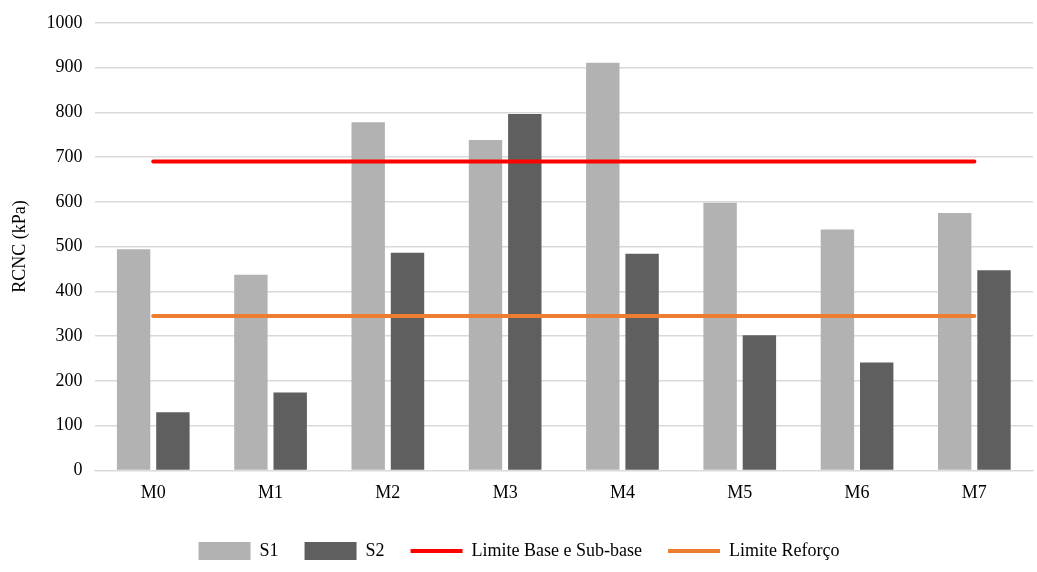 This screenshot has height=572, width=1037. I want to click on y-tick-label: 1000, so click(64, 21).